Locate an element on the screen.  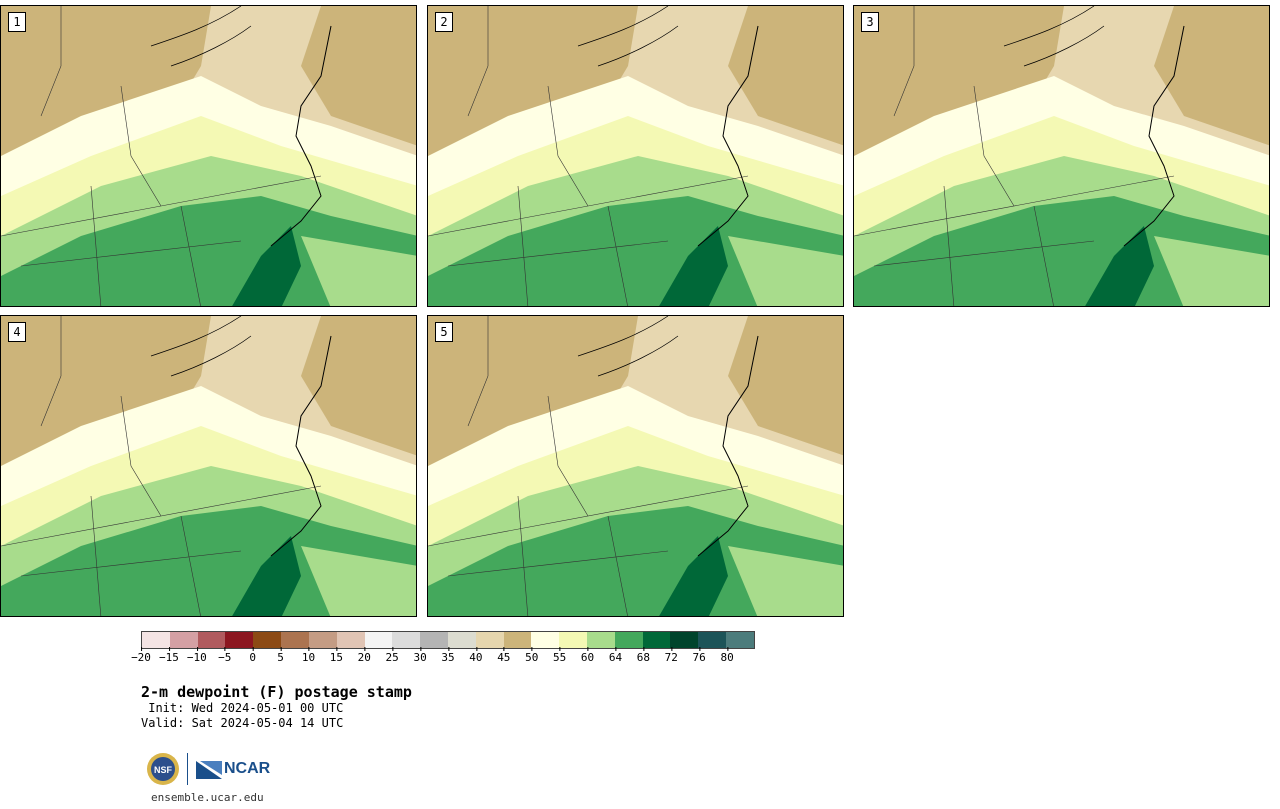
map-panel-2: 2 is located at coordinates (635, 156).